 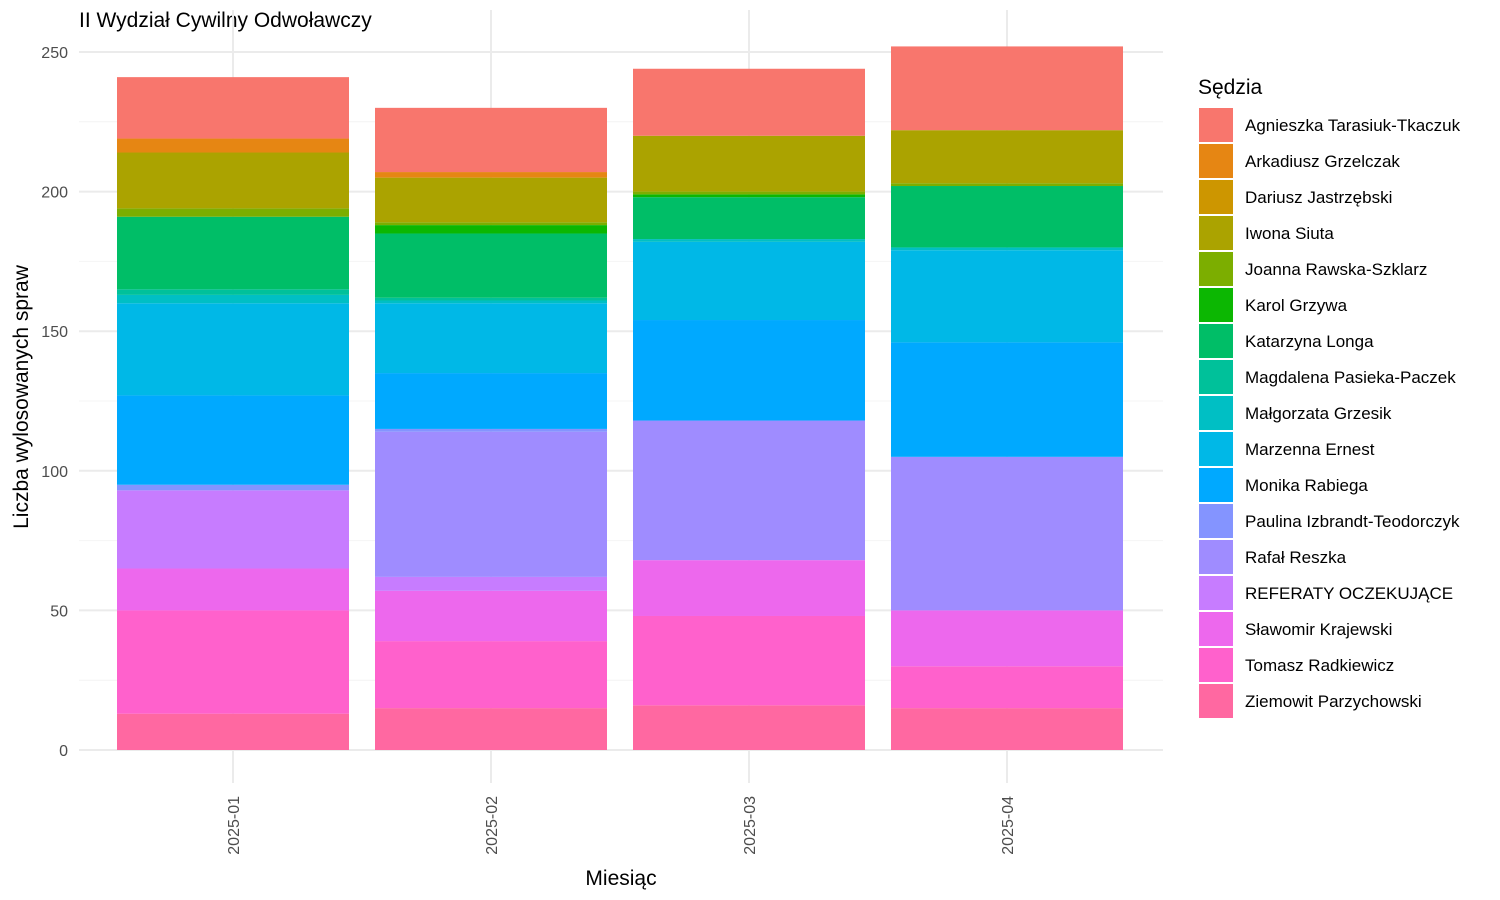 What do you see at coordinates (1318, 197) in the screenshot?
I see `legend-label: Dariusz Jastrzębski` at bounding box center [1318, 197].